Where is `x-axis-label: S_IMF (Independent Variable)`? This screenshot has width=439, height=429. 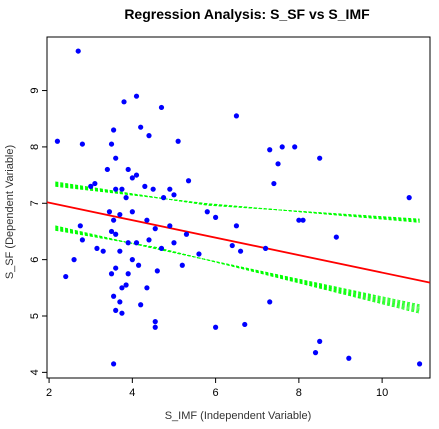 x-axis-label: S_IMF (Independent Variable) is located at coordinates (238, 416).